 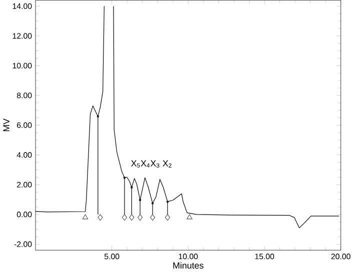 What do you see at coordinates (188, 265) in the screenshot?
I see `x-axis-title: Minutes` at bounding box center [188, 265].